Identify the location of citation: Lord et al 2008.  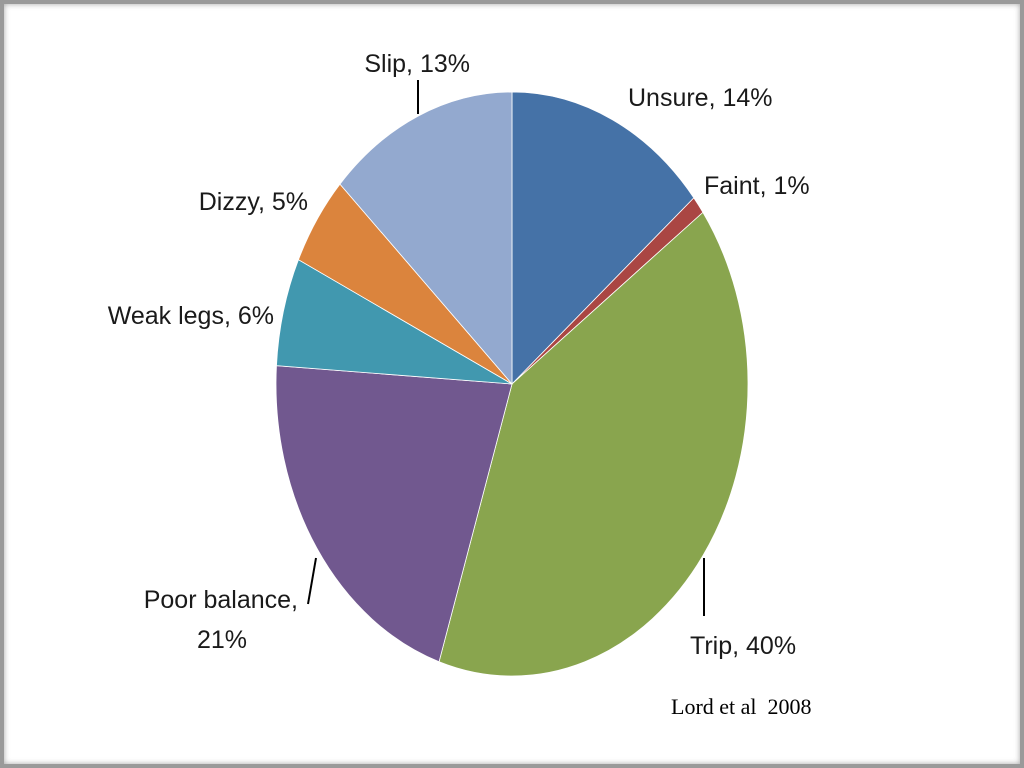
(741, 706).